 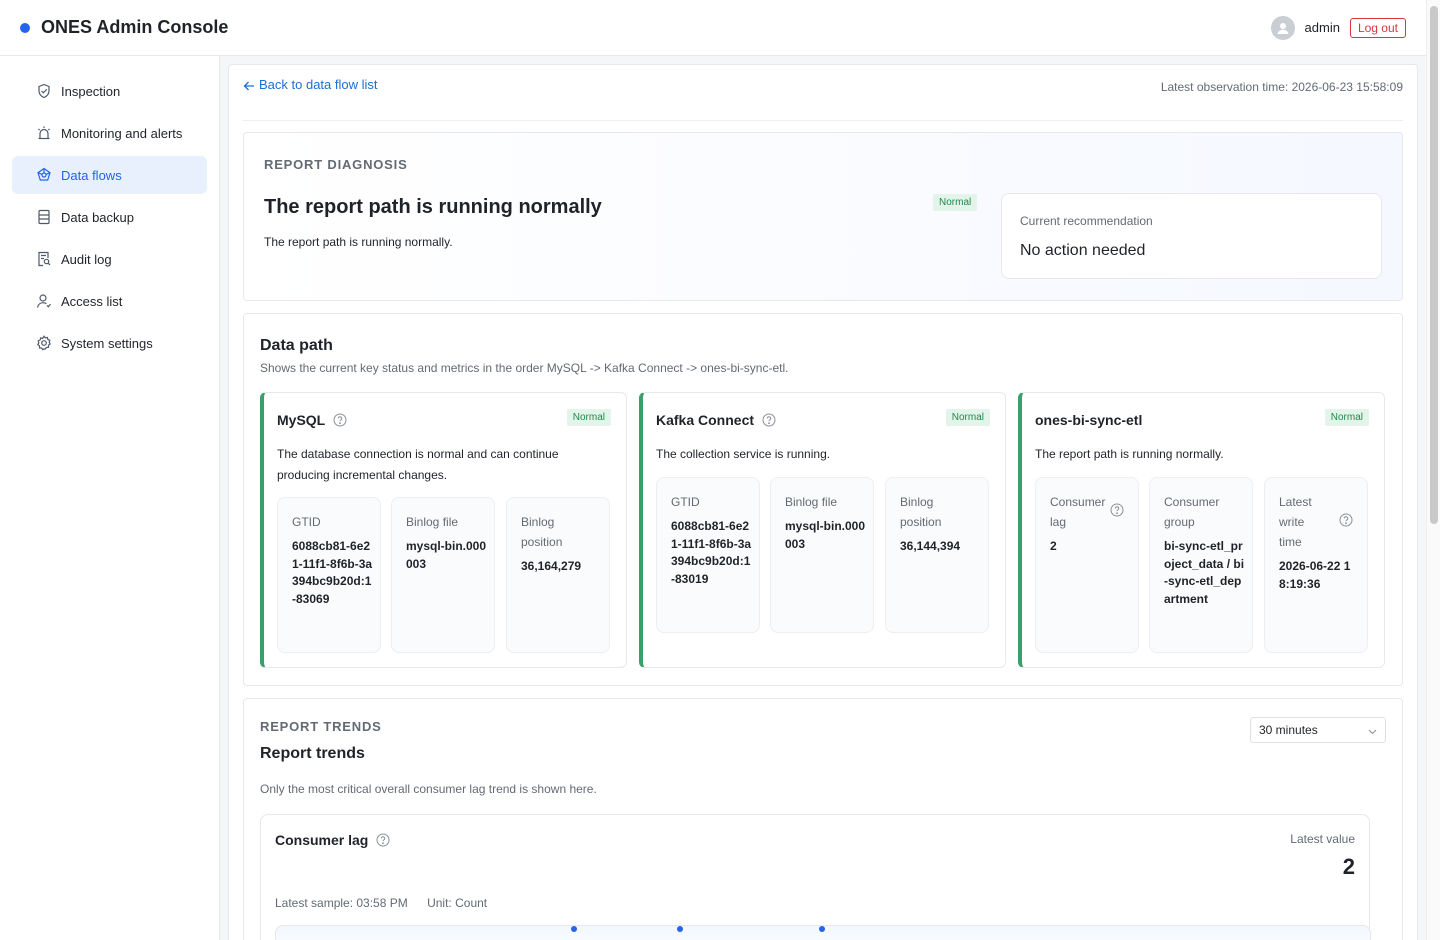 I want to click on metric-binlog-position: Binlog position 36,164,279, so click(x=558, y=575).